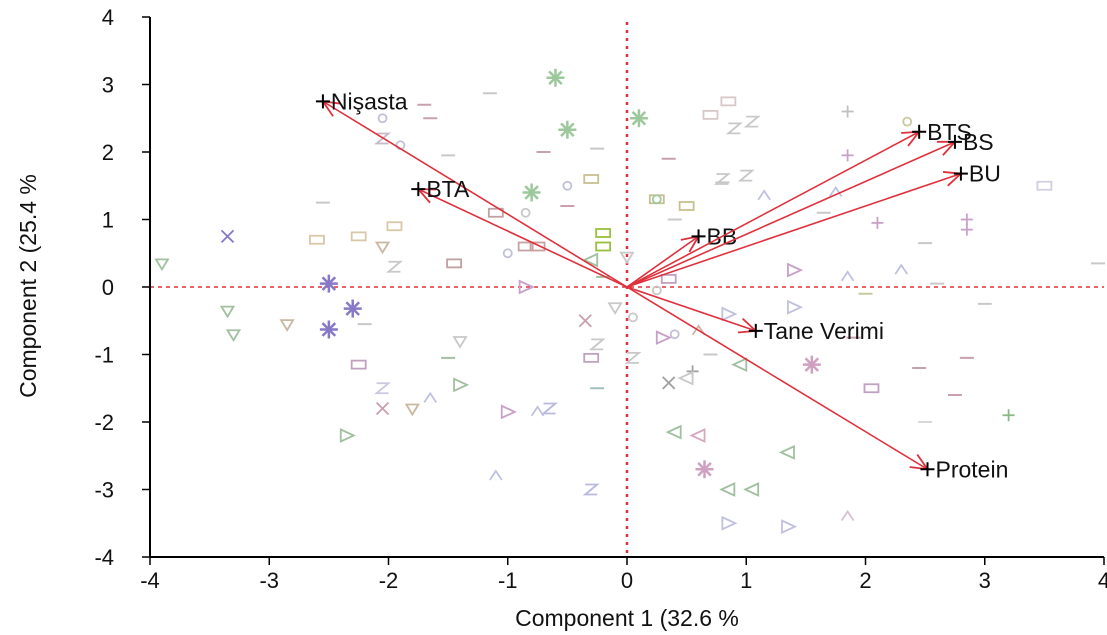  Describe the element at coordinates (681, 255) in the screenshot. I see `vector-bb: BB` at that location.